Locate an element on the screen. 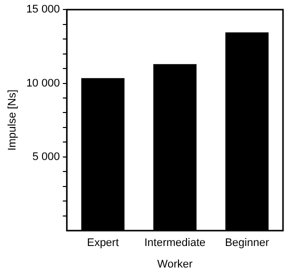 Image resolution: width=295 pixels, height=273 pixels. x-tick-label: Expert is located at coordinates (102, 243).